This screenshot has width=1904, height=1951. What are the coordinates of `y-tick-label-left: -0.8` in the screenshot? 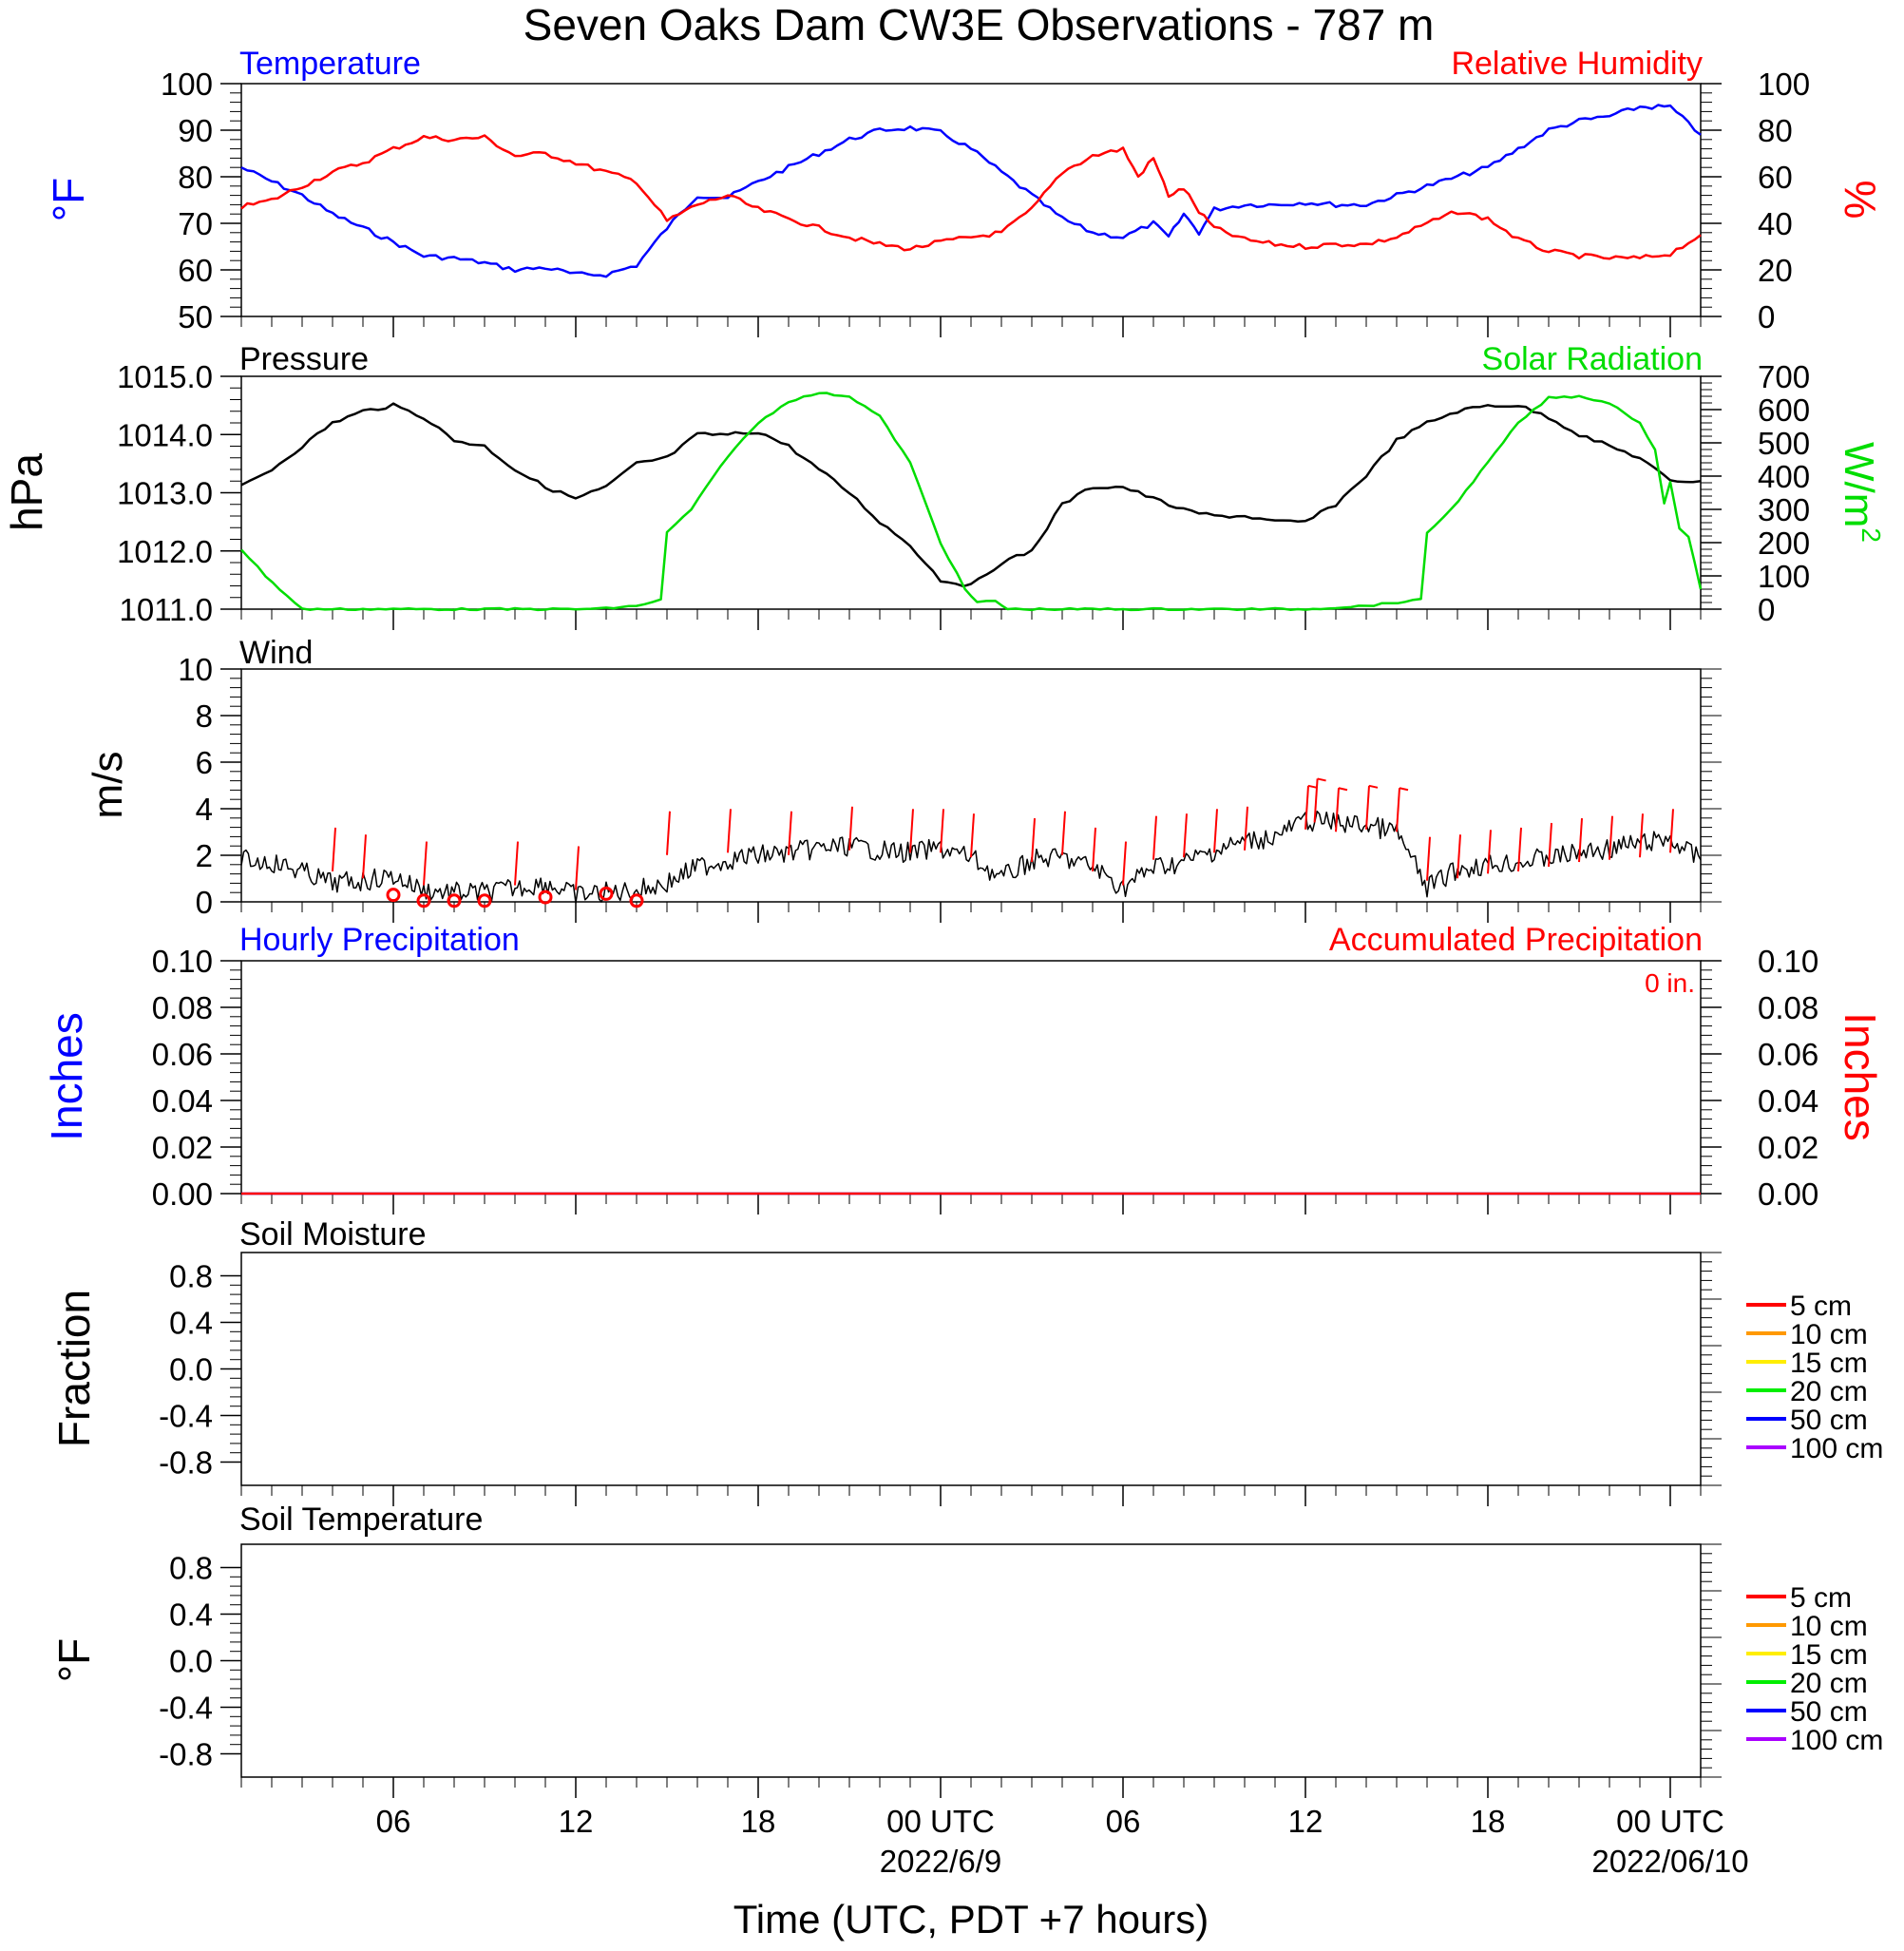 It's located at (186, 1463).